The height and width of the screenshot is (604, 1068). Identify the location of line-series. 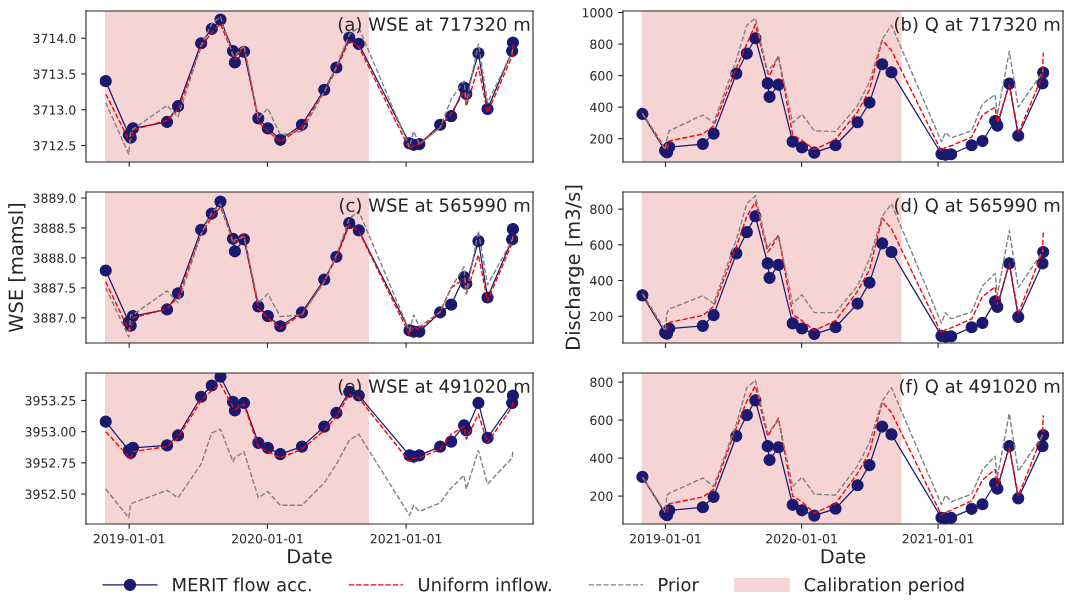
(309, 473).